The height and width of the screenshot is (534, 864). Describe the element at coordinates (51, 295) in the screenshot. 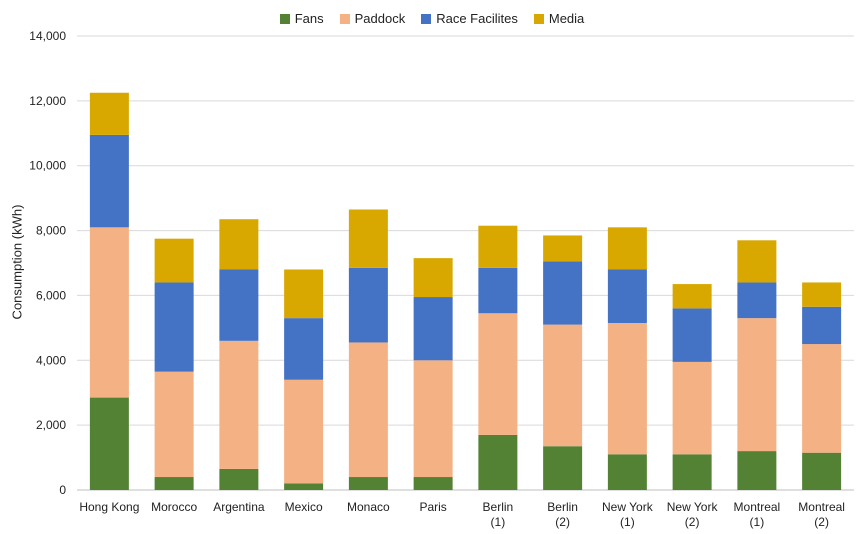

I see `y-tick-label: 6,000` at that location.